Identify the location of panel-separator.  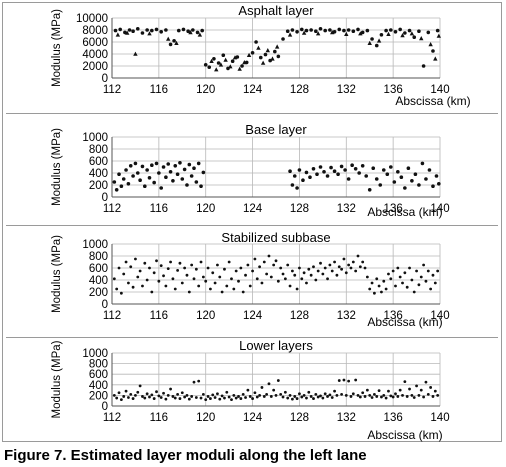
(252, 337).